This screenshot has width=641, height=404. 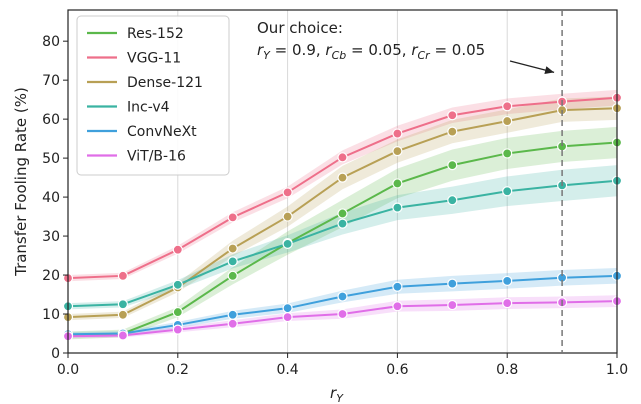 What do you see at coordinates (549, 70) in the screenshot?
I see `annotation-arrow-head` at bounding box center [549, 70].